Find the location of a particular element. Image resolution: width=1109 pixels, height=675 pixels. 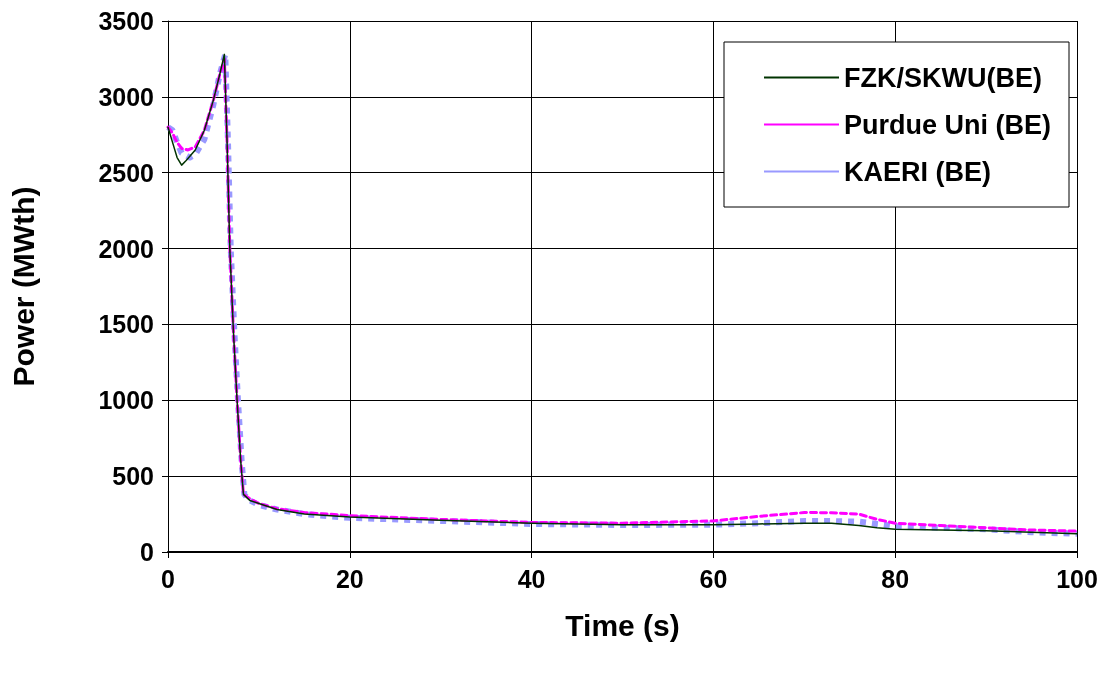

x-tick-label: 80 is located at coordinates (895, 578).